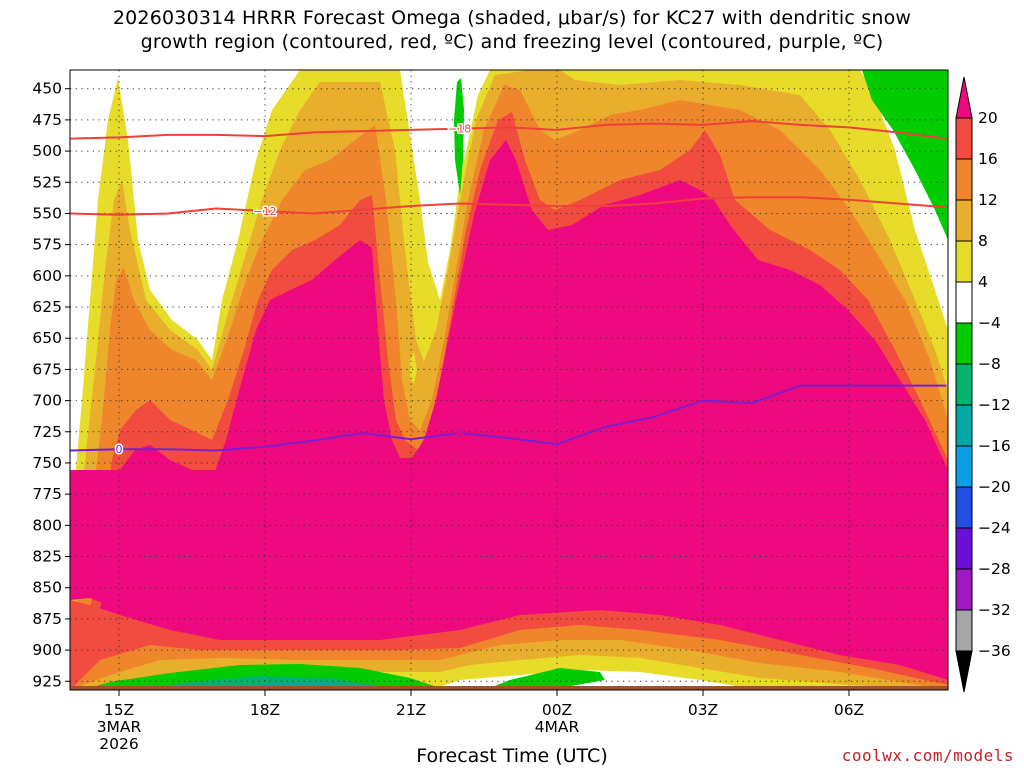 The width and height of the screenshot is (1024, 768). I want to click on y-tick-label: 825, so click(47, 557).